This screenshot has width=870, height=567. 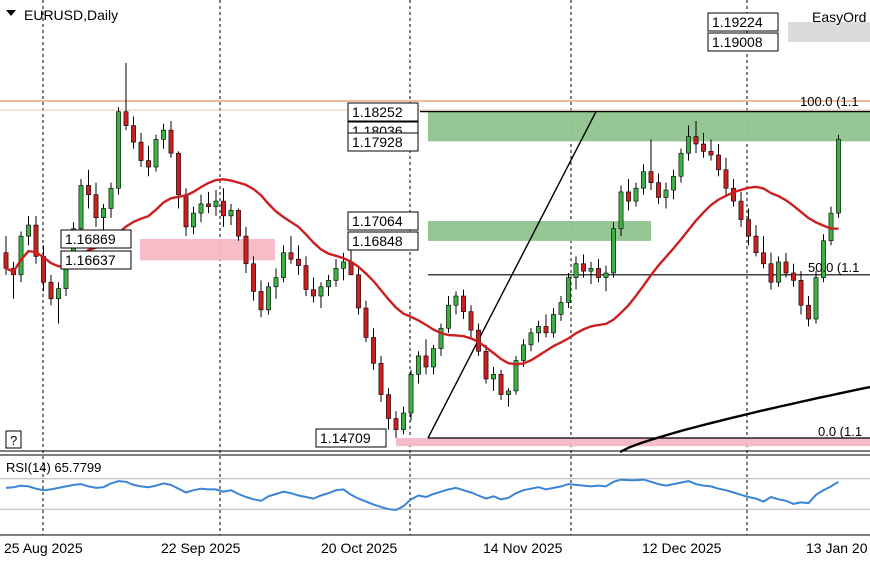 I want to click on x-tick-label: 12 Dec 2025, so click(x=682, y=548).